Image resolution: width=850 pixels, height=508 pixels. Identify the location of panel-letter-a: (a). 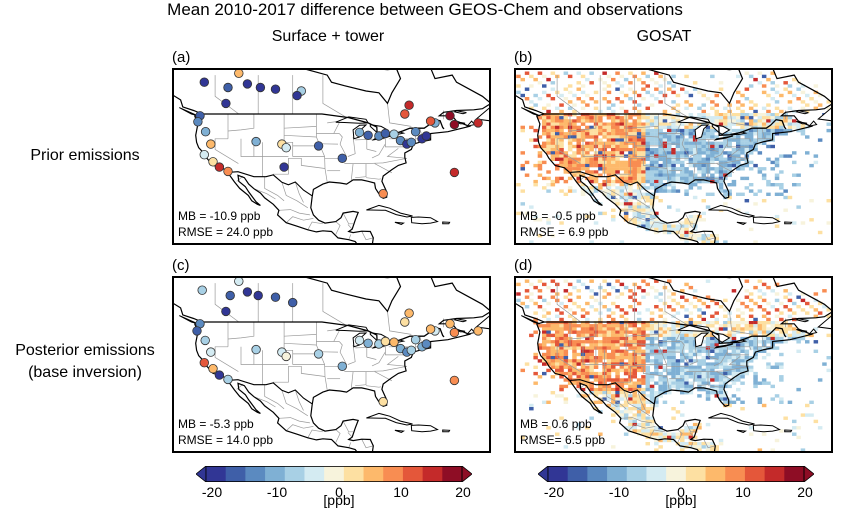
(181, 58).